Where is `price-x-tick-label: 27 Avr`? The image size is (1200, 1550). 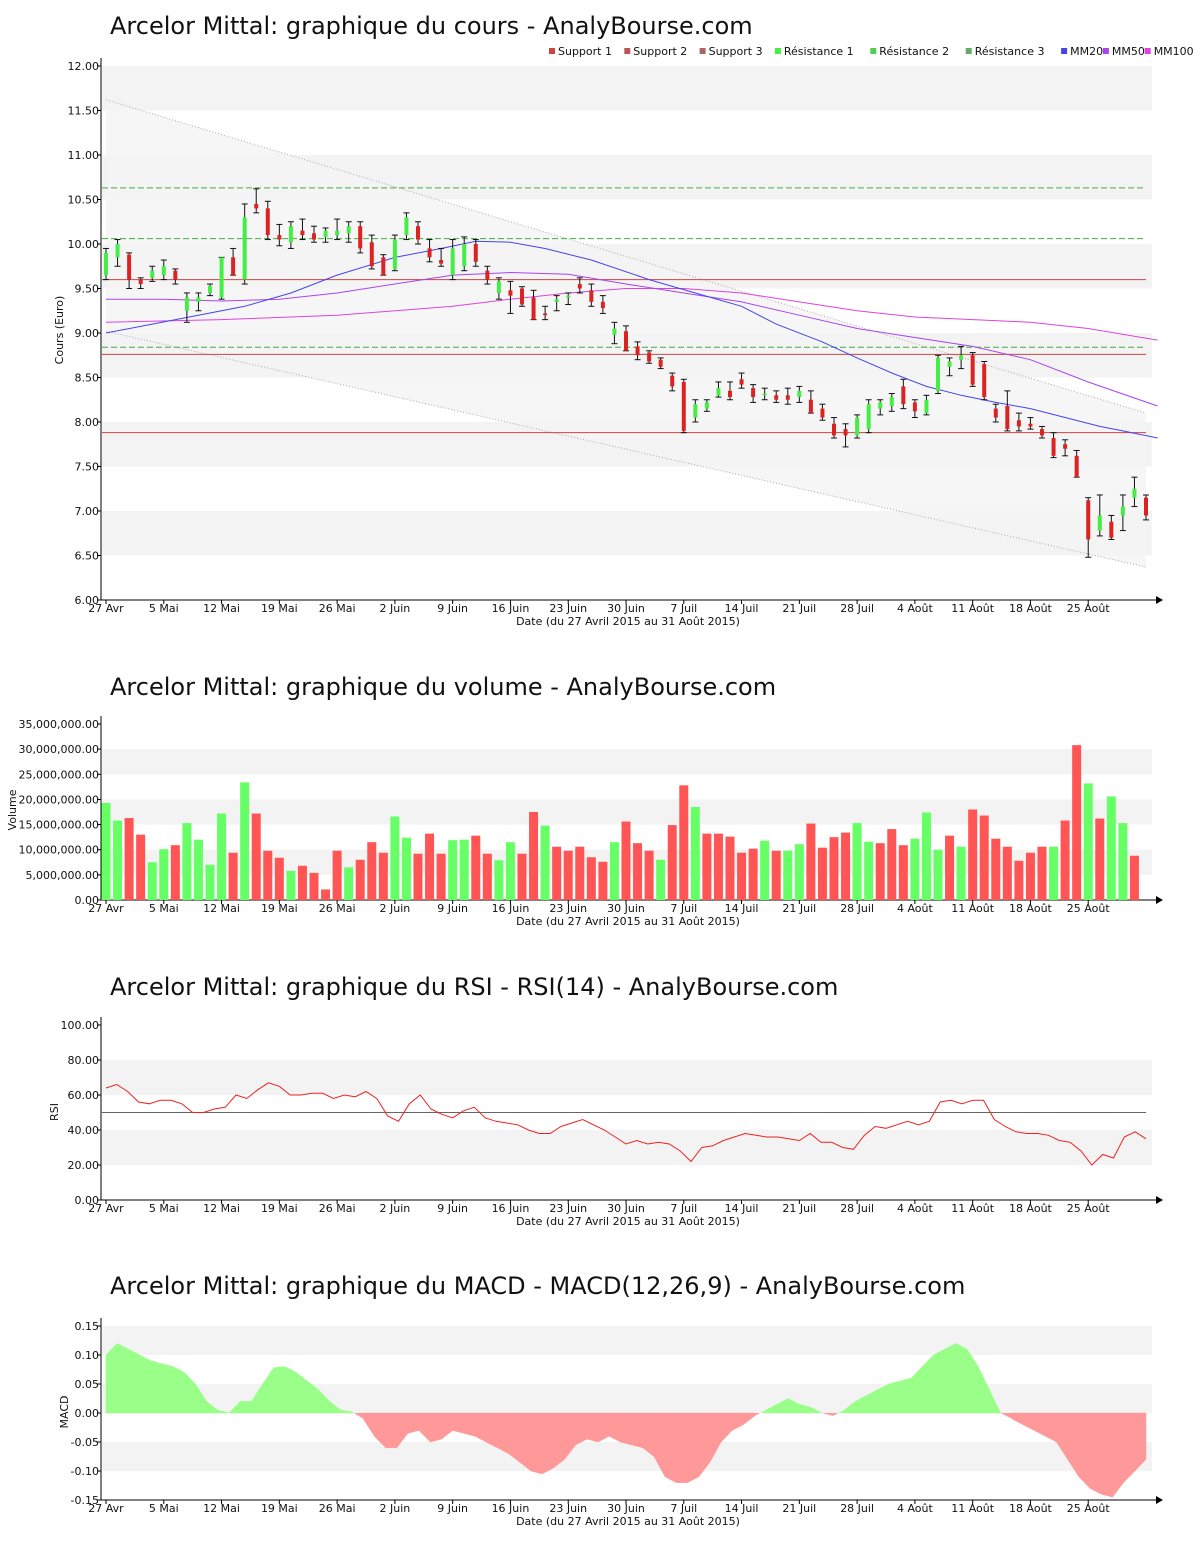 price-x-tick-label: 27 Avr is located at coordinates (106, 608).